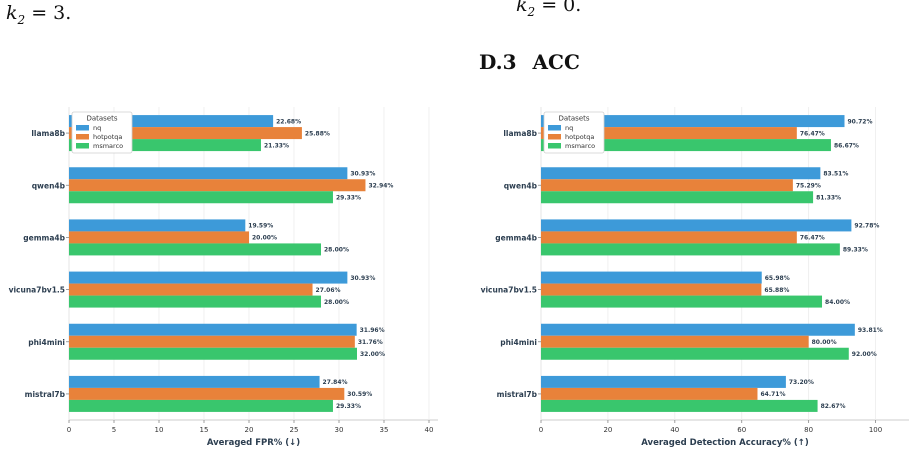 The height and width of the screenshot is (454, 915). Describe the element at coordinates (681, 173) in the screenshot. I see `bar-nq-qwen4b` at that location.